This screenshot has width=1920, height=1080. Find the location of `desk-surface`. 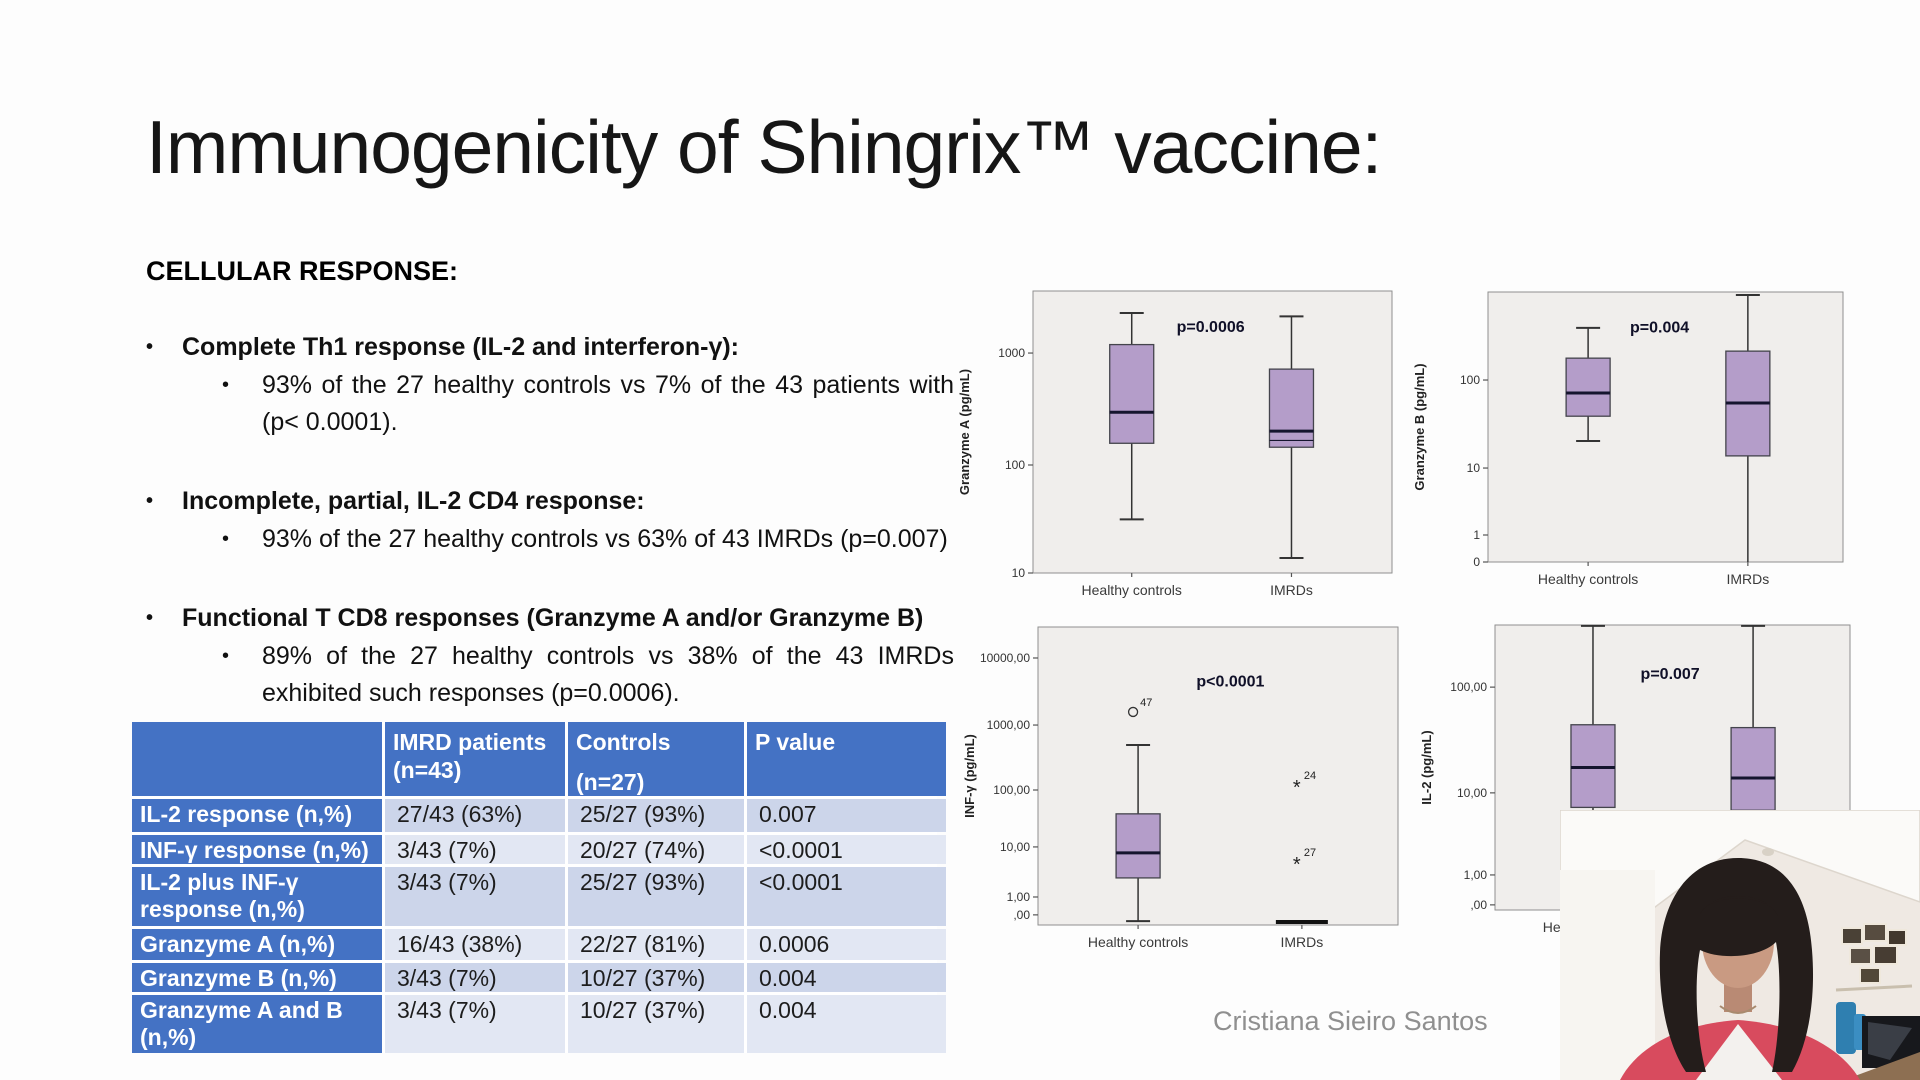

desk-surface is located at coordinates (1882, 1066).